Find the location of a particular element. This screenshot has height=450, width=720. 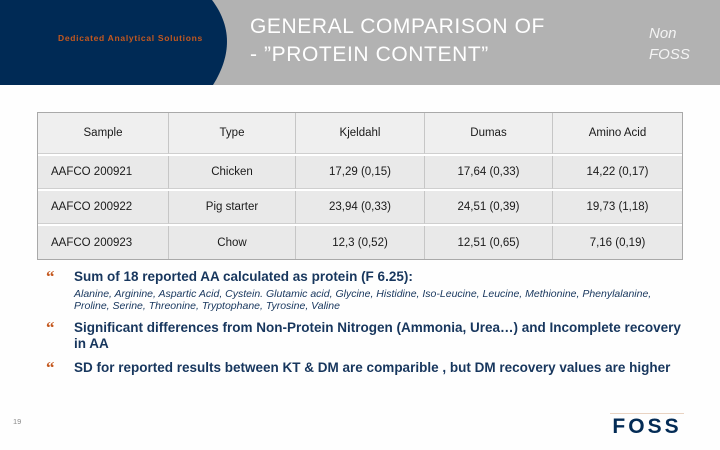

cell-amino-acid: 7,16 (0,19) is located at coordinates (617, 242).